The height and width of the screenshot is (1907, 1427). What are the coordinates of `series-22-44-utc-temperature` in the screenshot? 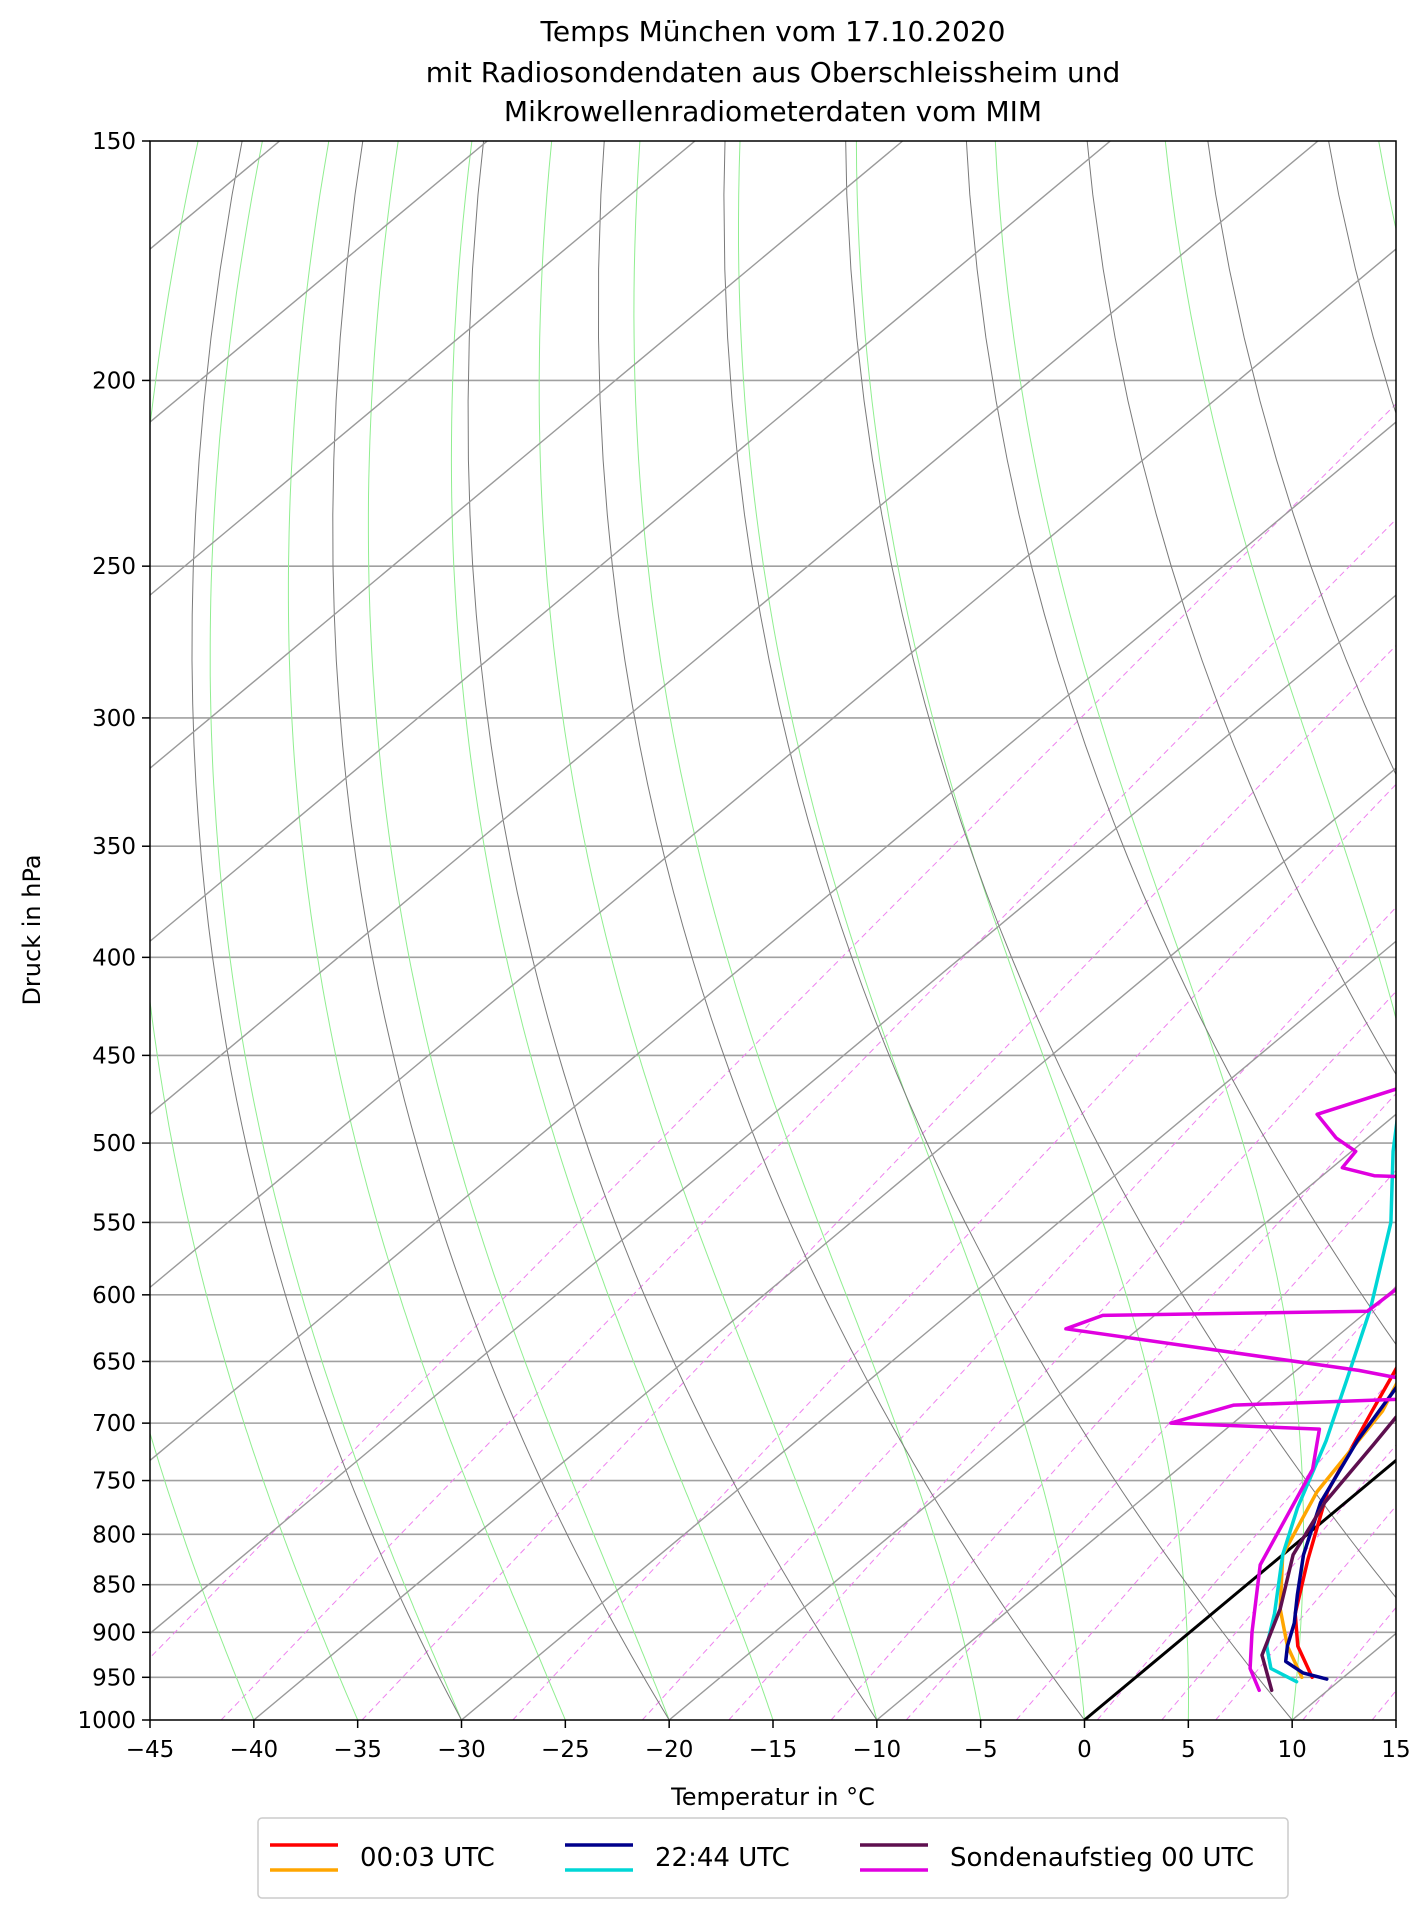 It's located at (1339, 1533).